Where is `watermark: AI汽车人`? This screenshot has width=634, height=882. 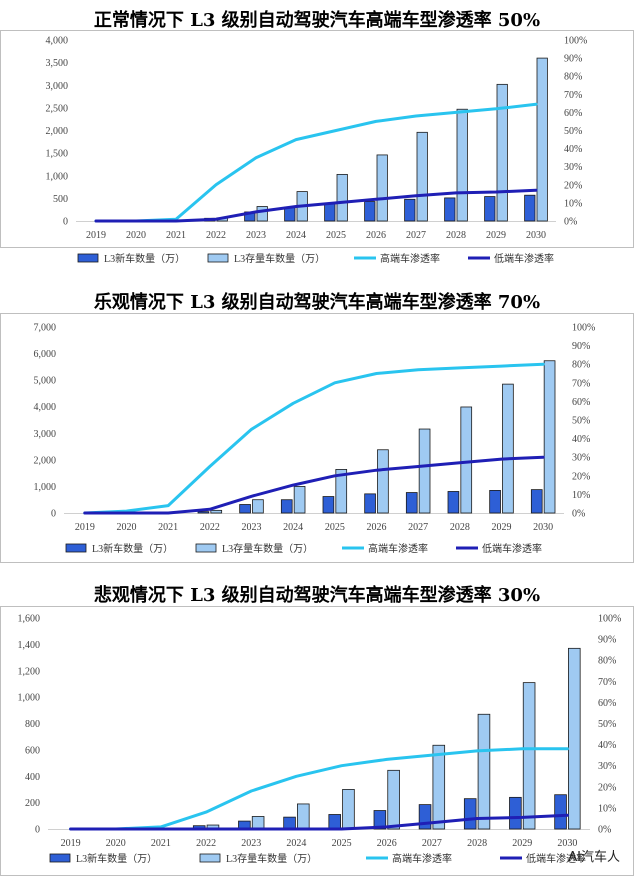
watermark: AI汽车人 is located at coordinates (594, 857).